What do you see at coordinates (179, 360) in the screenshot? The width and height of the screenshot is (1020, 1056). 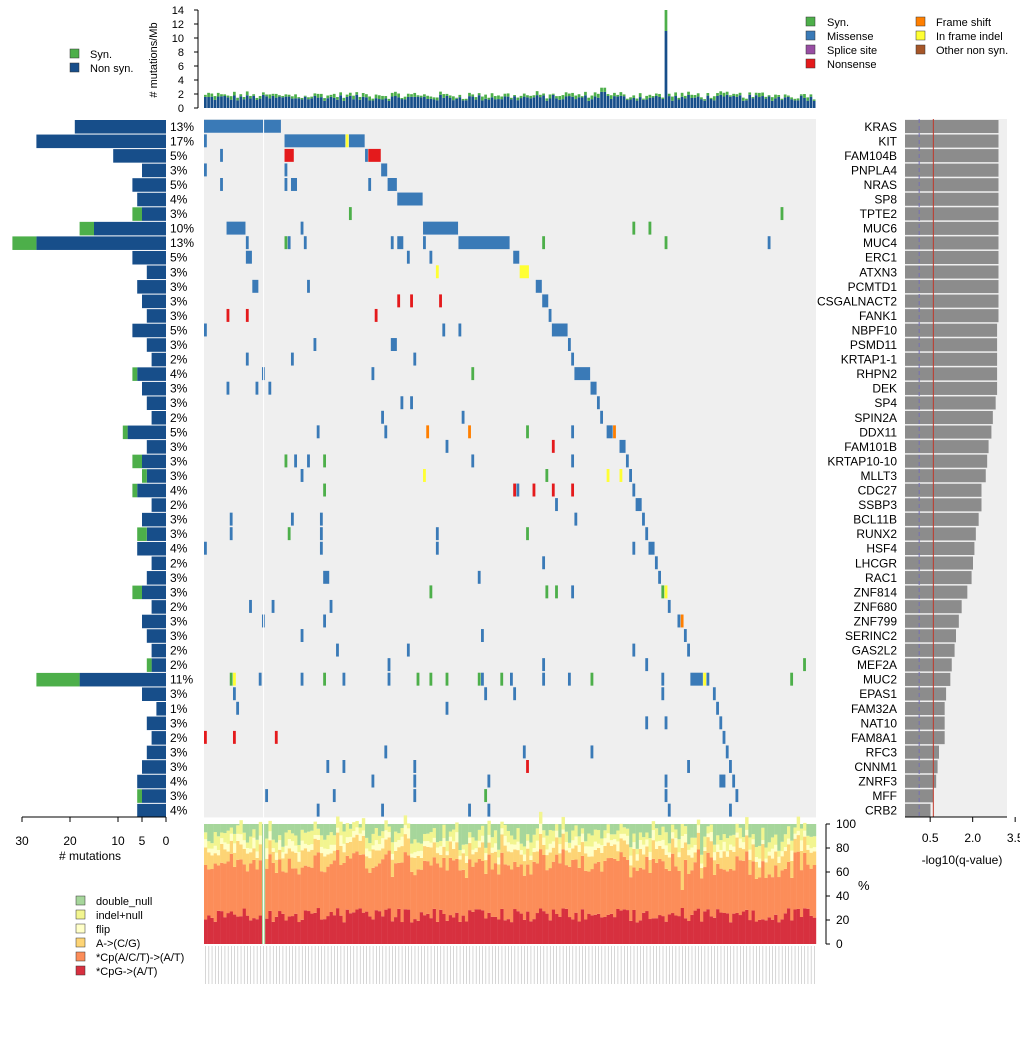 I see `gene-percentage: 2%` at bounding box center [179, 360].